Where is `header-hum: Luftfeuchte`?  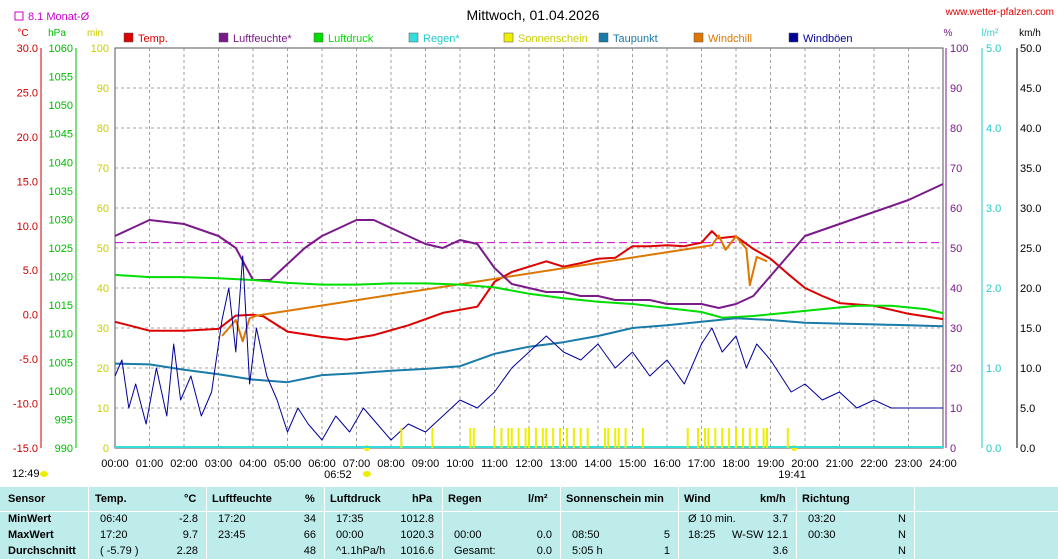 header-hum: Luftfeuchte is located at coordinates (242, 499).